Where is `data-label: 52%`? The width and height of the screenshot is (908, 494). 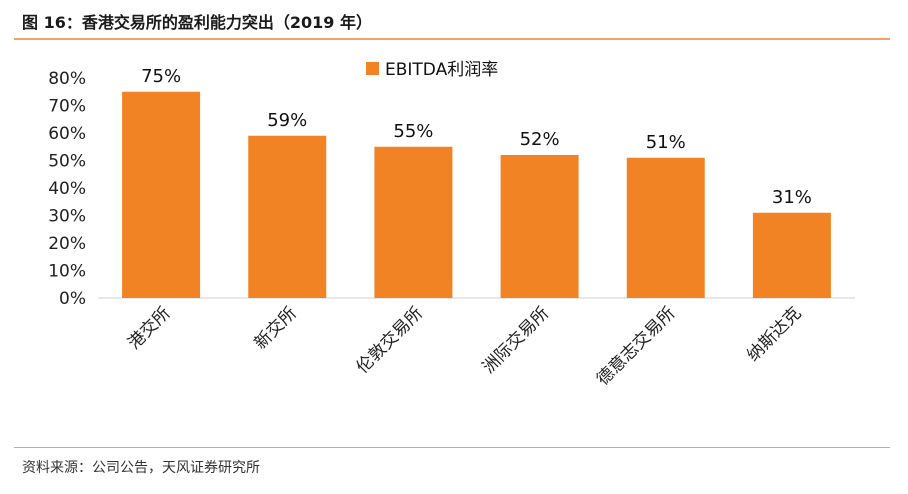 data-label: 52% is located at coordinates (540, 139).